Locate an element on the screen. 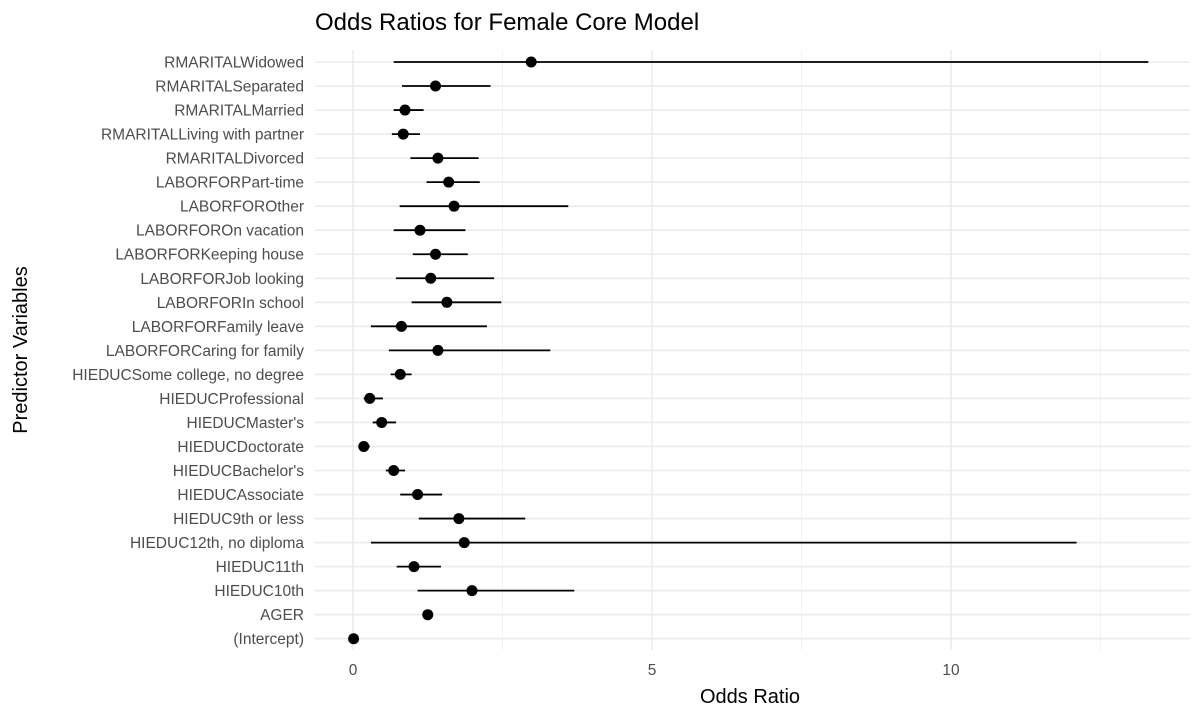 The width and height of the screenshot is (1200, 718). y-tick-label: RMARITALLiving with partner is located at coordinates (202, 135).